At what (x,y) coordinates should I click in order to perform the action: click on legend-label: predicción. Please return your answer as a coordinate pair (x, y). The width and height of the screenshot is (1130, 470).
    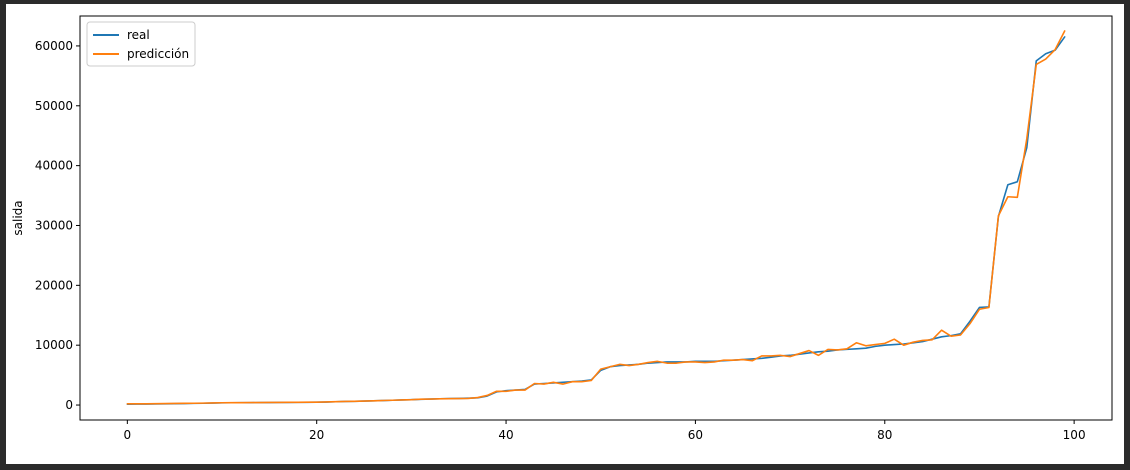
    Looking at the image, I should click on (158, 54).